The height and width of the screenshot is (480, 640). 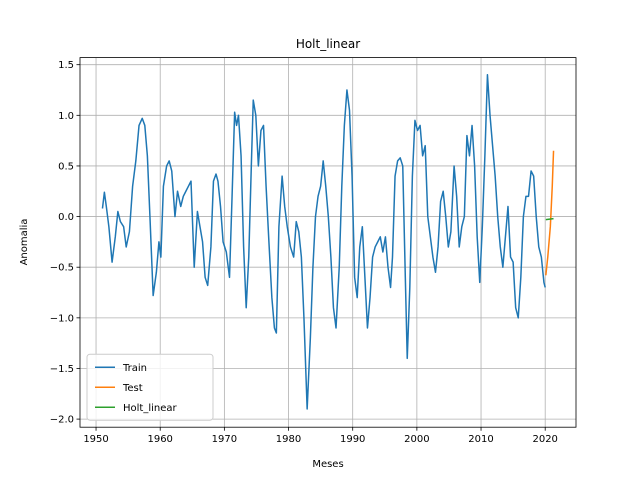 I want to click on y-tick-label: −1.5, so click(x=62, y=369).